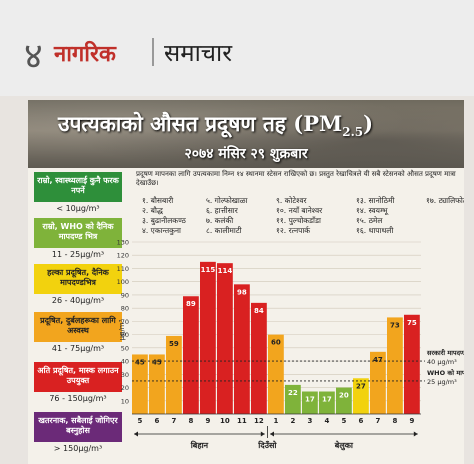  Describe the element at coordinates (259, 421) in the screenshot. I see `x-tick-label: 12` at that location.